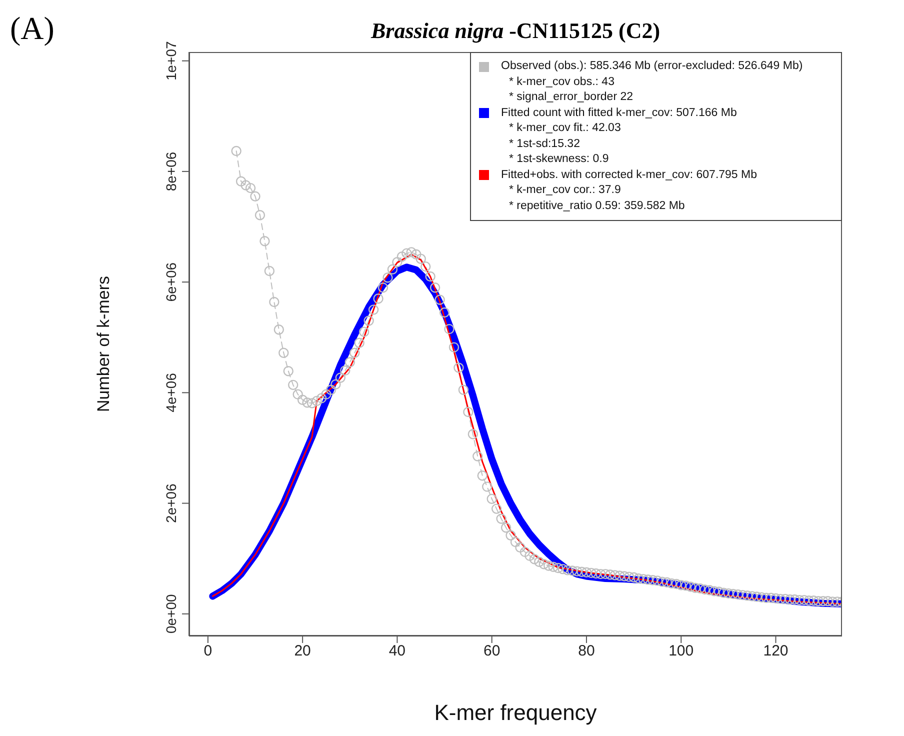 This screenshot has height=736, width=904. What do you see at coordinates (586, 651) in the screenshot?
I see `x-tick-label: 80` at bounding box center [586, 651].